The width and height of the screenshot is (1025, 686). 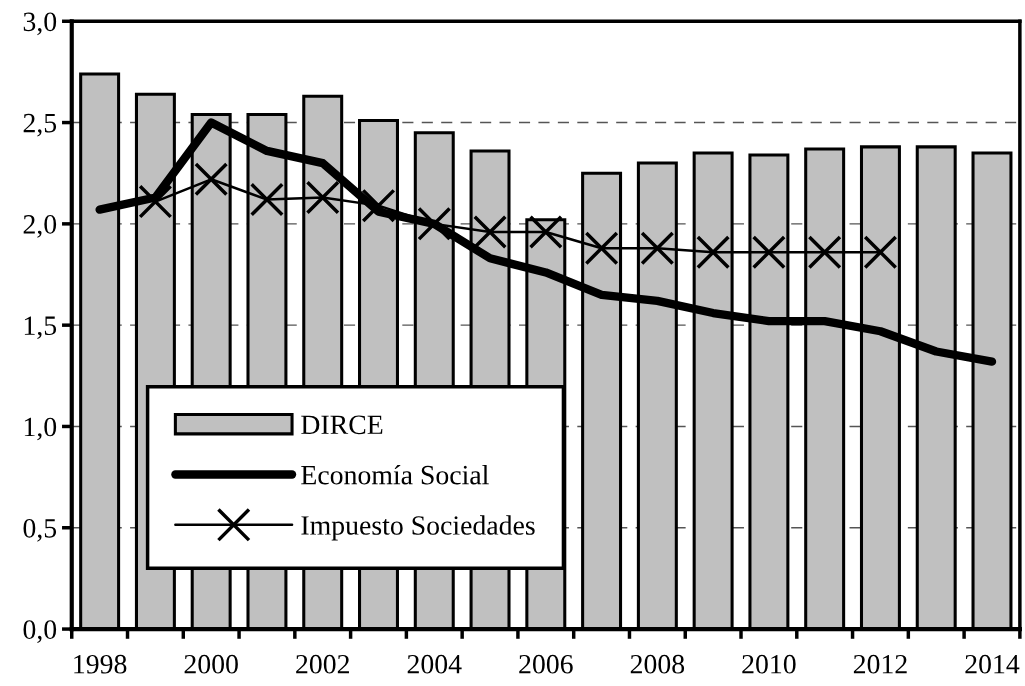 I want to click on legend-label: DIRCE, so click(x=342, y=425).